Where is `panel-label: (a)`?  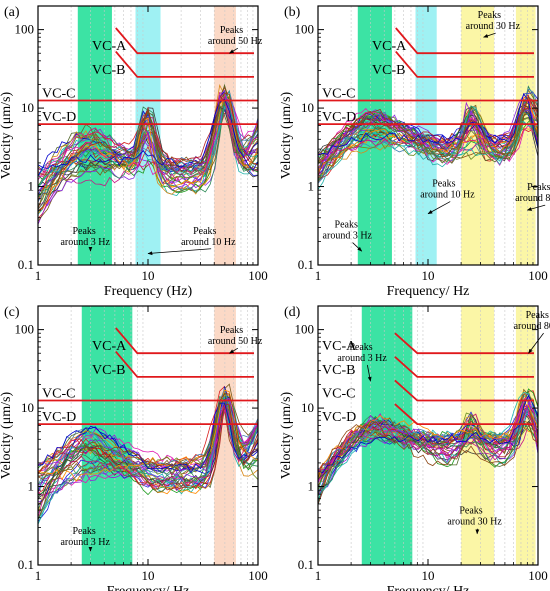 panel-label: (a) is located at coordinates (12, 12).